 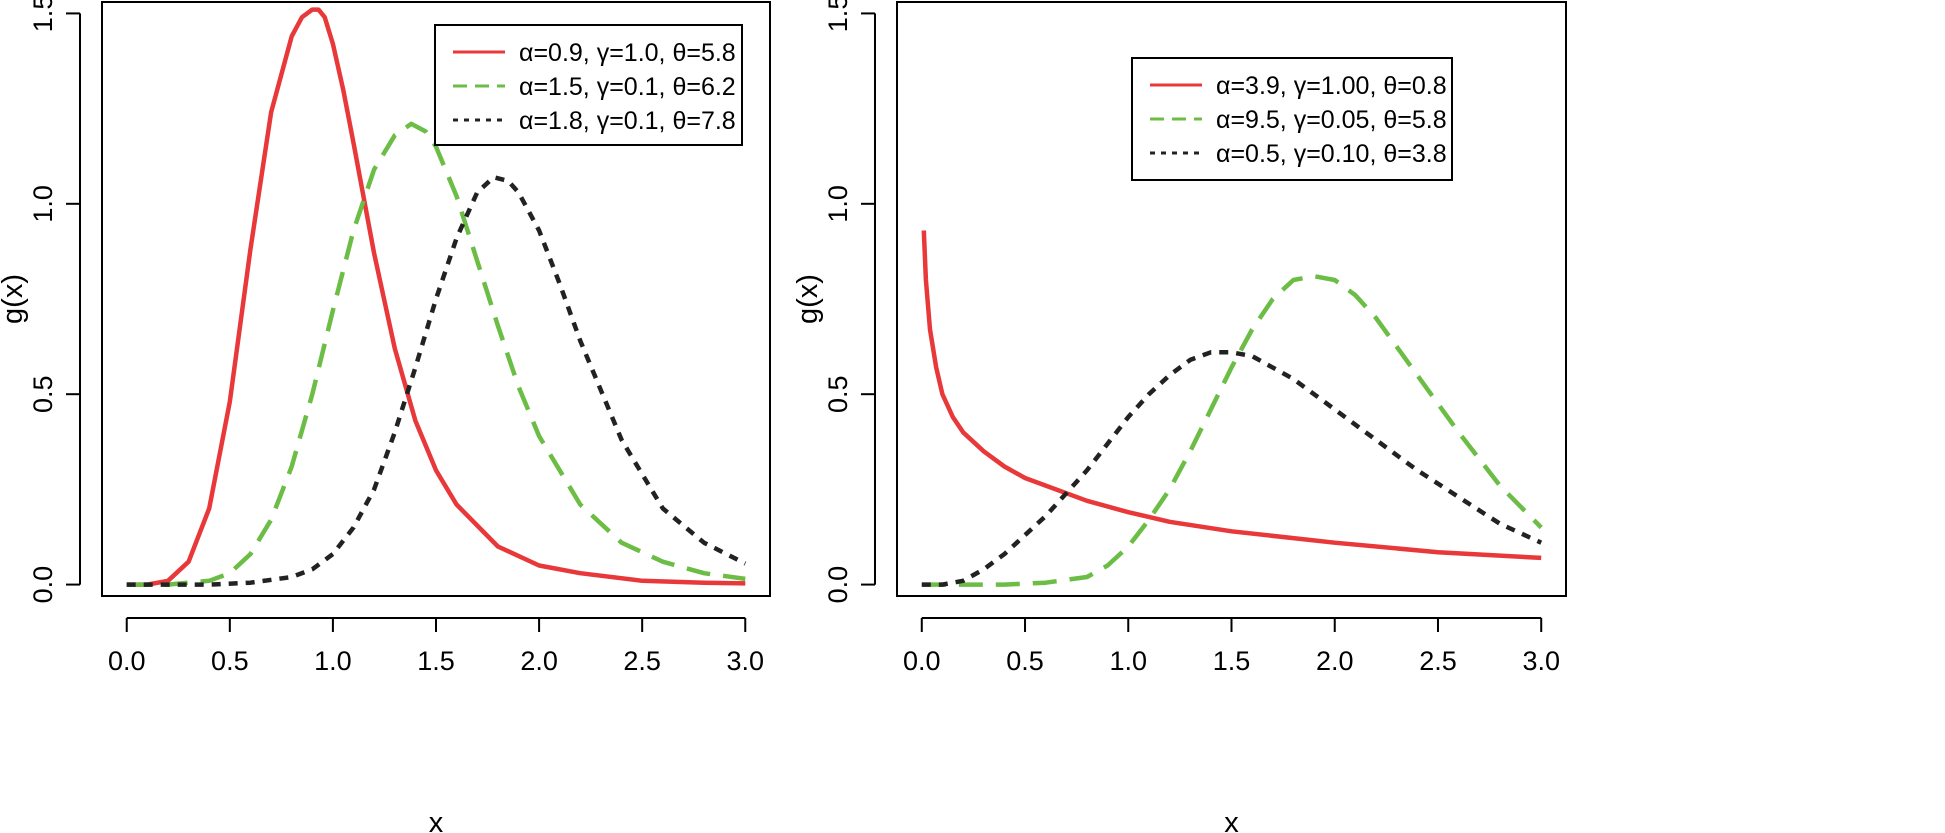 What do you see at coordinates (1331, 86) in the screenshot?
I see `legend-label-0: α=3.9, γ=1.00, θ=0.8` at bounding box center [1331, 86].